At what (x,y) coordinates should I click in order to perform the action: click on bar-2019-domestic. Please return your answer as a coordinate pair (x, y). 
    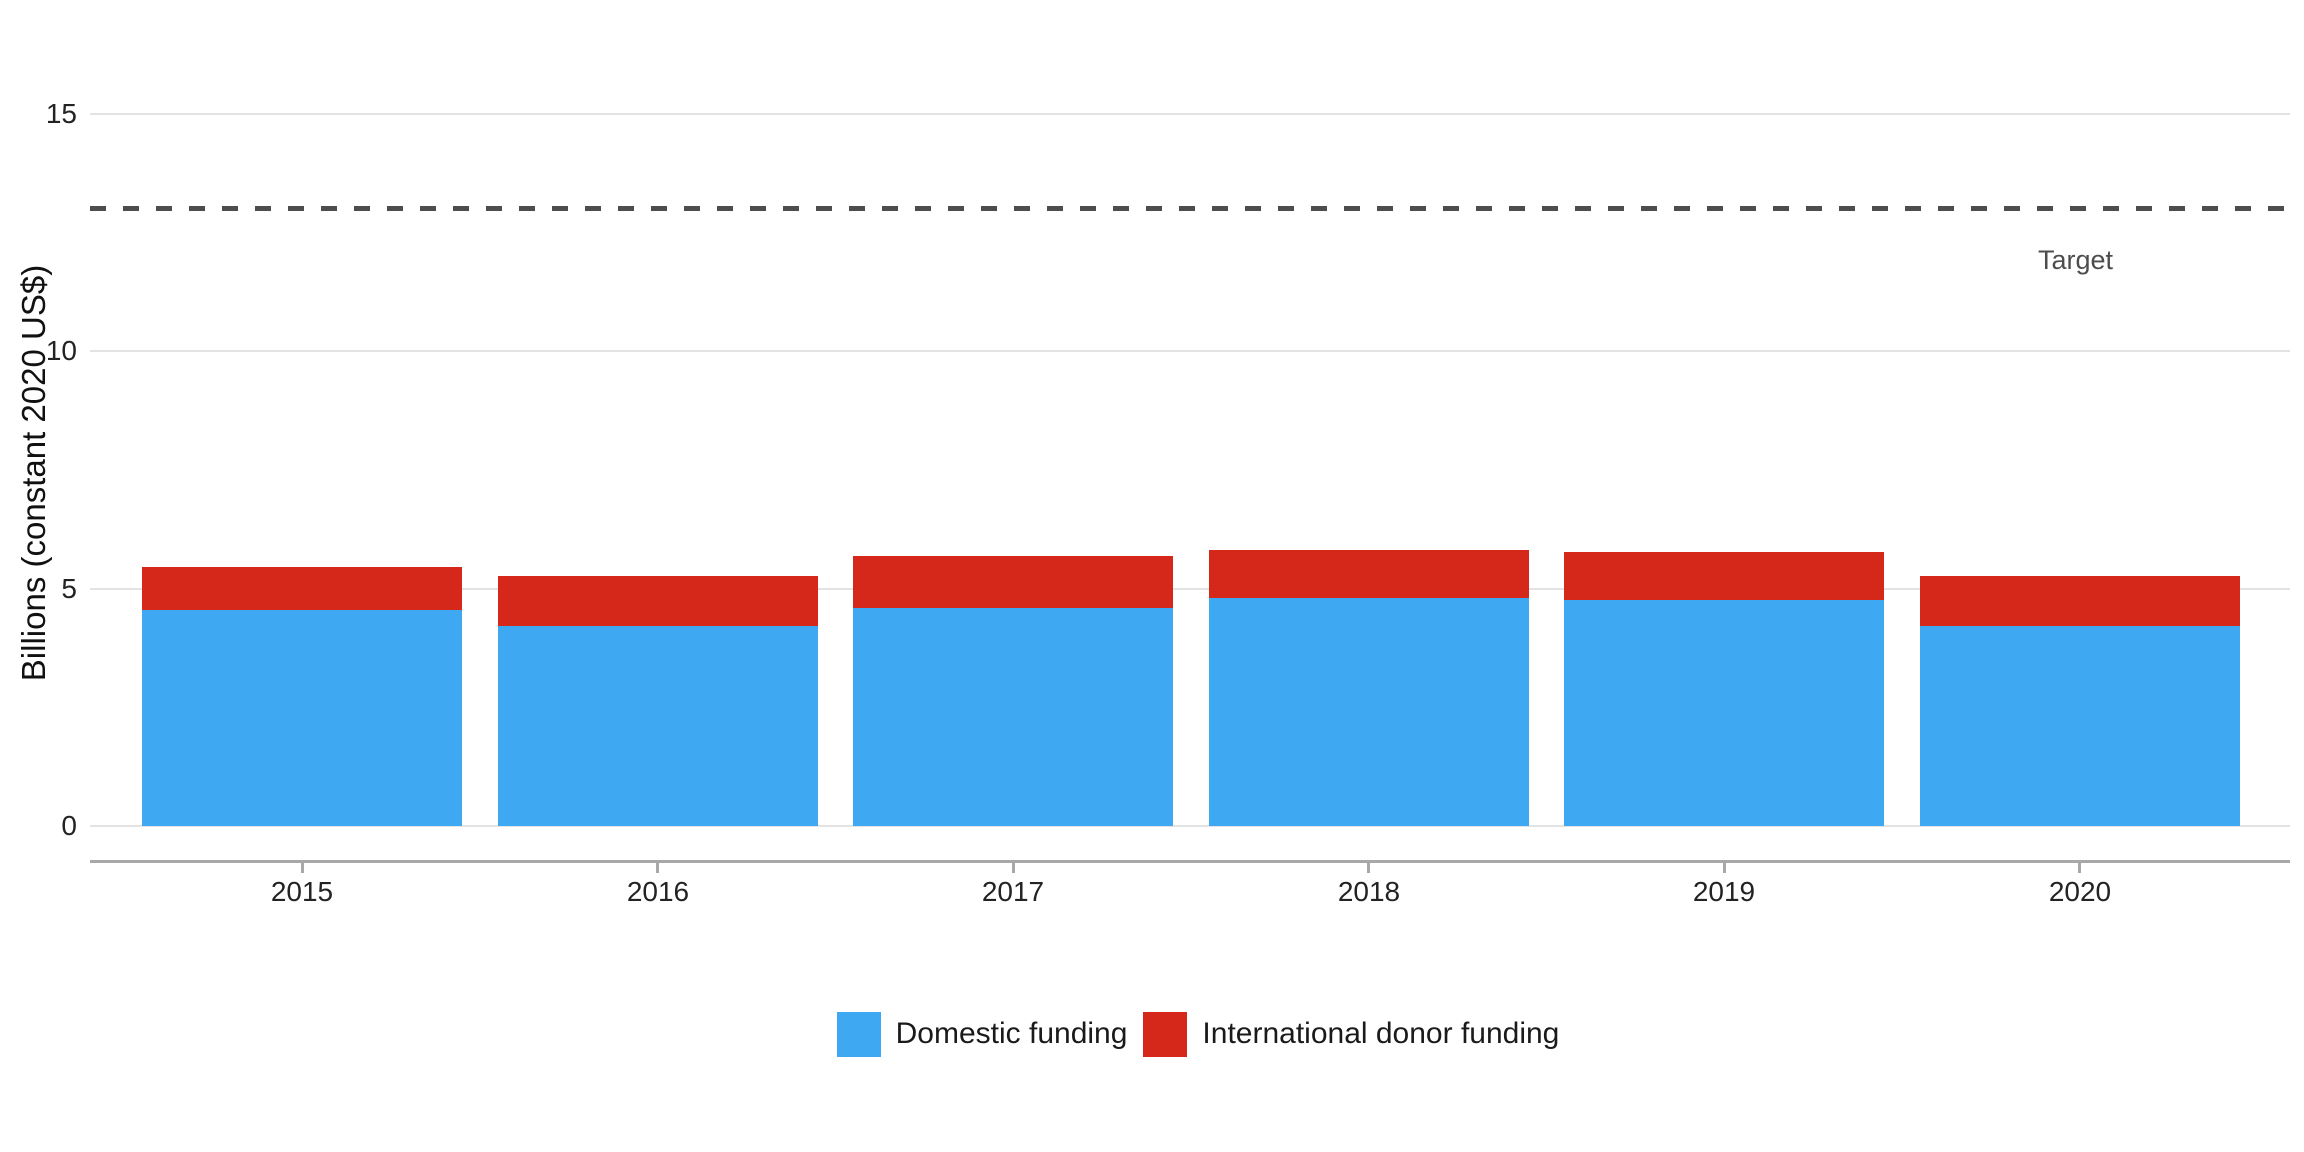
    Looking at the image, I should click on (1724, 713).